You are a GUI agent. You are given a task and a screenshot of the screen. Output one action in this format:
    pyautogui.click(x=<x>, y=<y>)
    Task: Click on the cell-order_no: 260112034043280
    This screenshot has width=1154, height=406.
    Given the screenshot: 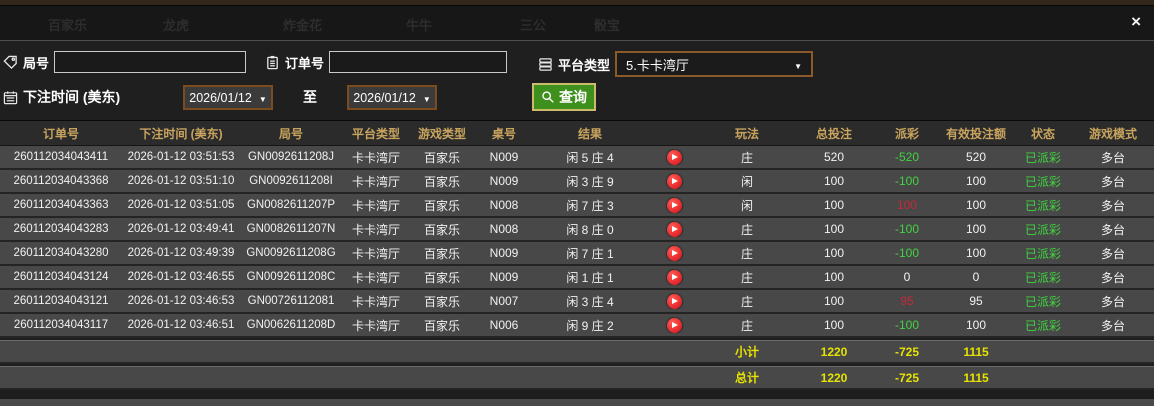 What is the action you would take?
    pyautogui.click(x=61, y=253)
    